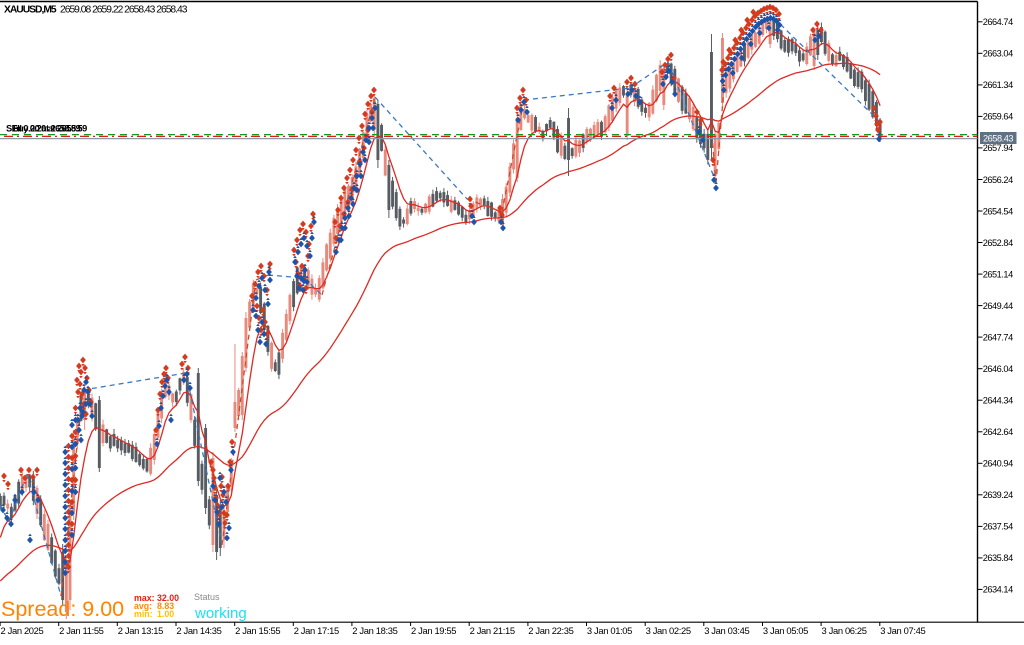  I want to click on svg-text: 2639.24, so click(998, 495).